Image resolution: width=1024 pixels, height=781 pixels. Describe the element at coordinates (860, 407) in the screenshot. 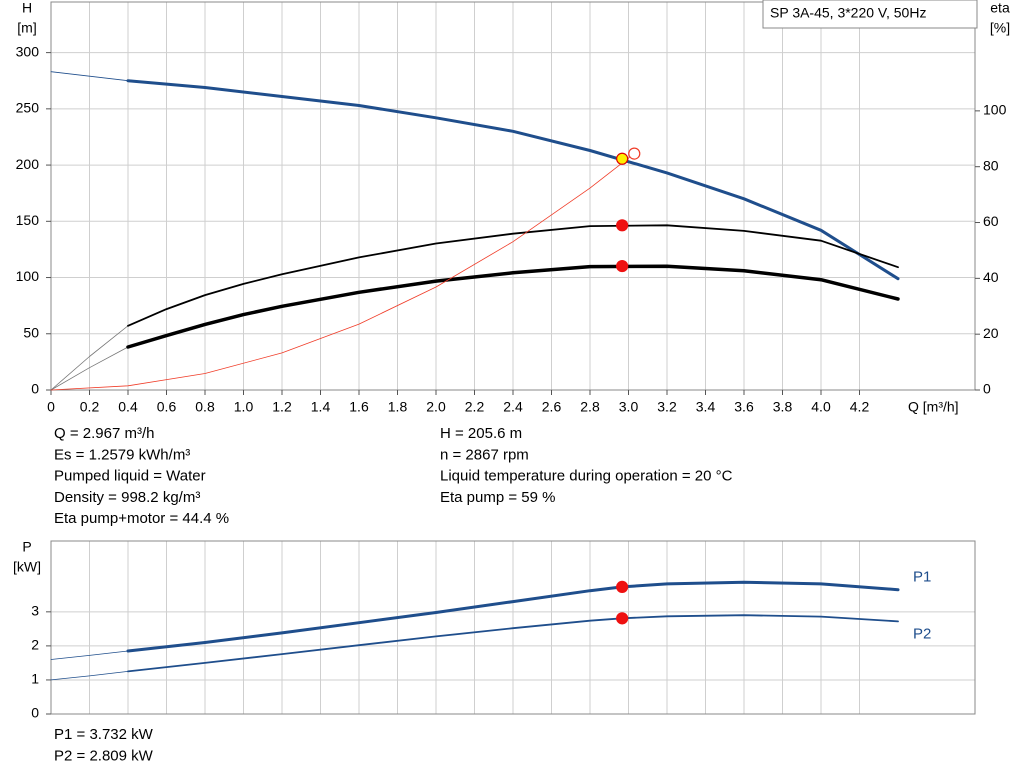

I see `x-tick-label: 4.2` at that location.